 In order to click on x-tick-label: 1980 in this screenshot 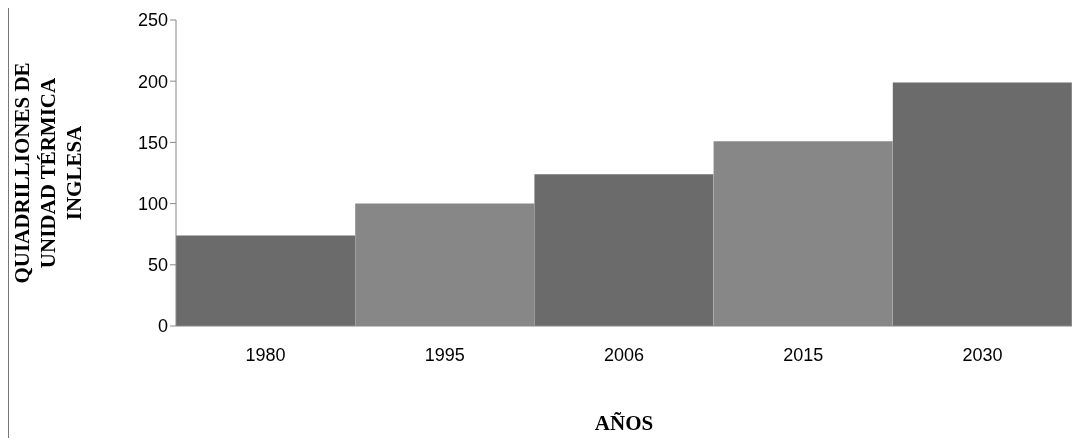, I will do `click(265, 354)`.